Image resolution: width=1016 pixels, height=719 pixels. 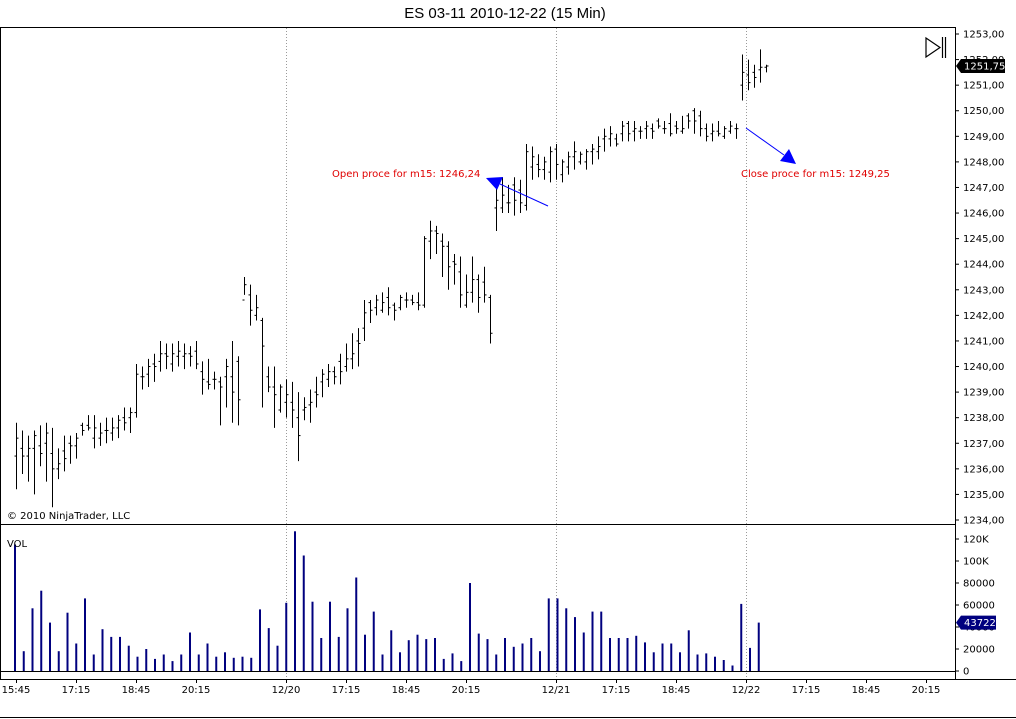 What do you see at coordinates (976, 562) in the screenshot?
I see `volume-tick-label-1: 100K` at bounding box center [976, 562].